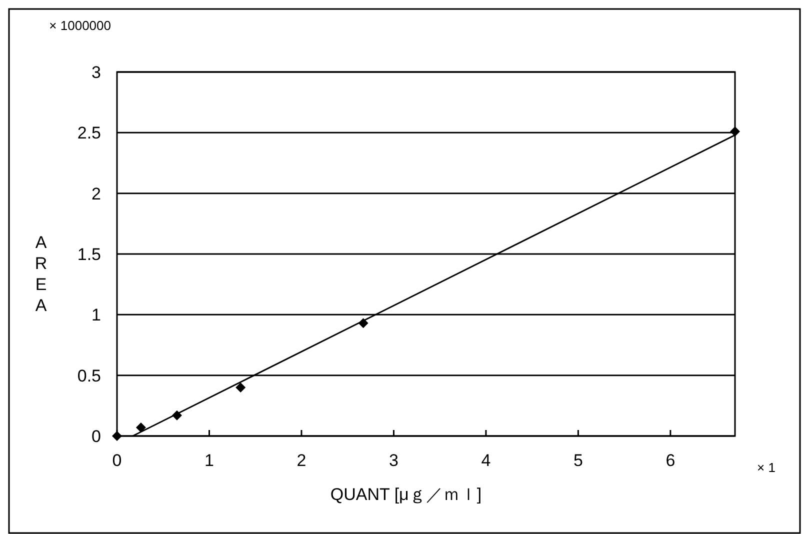  I want to click on x-axis-title: QUANT [μｇ／ｍｌ], so click(406, 494).